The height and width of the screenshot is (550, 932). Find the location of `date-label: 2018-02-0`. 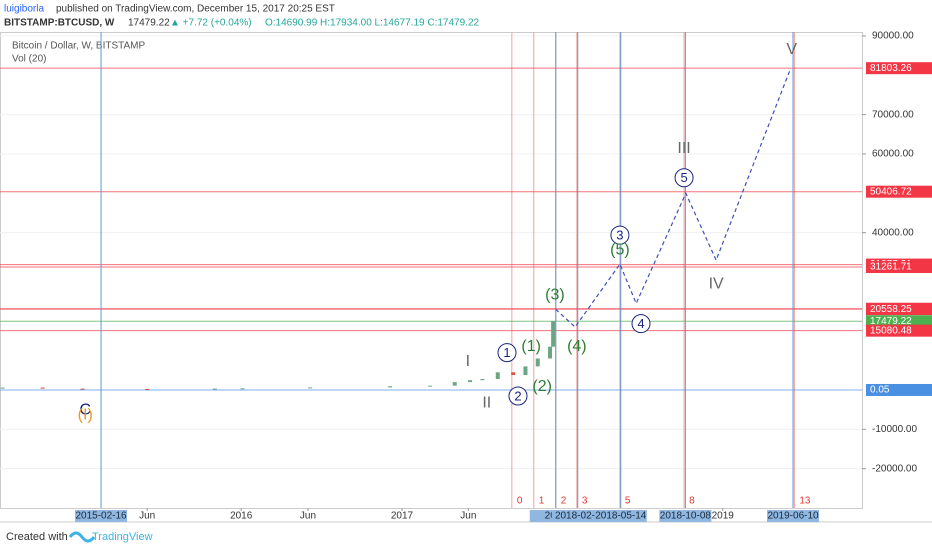

date-label: 2018-02-0 is located at coordinates (578, 516).